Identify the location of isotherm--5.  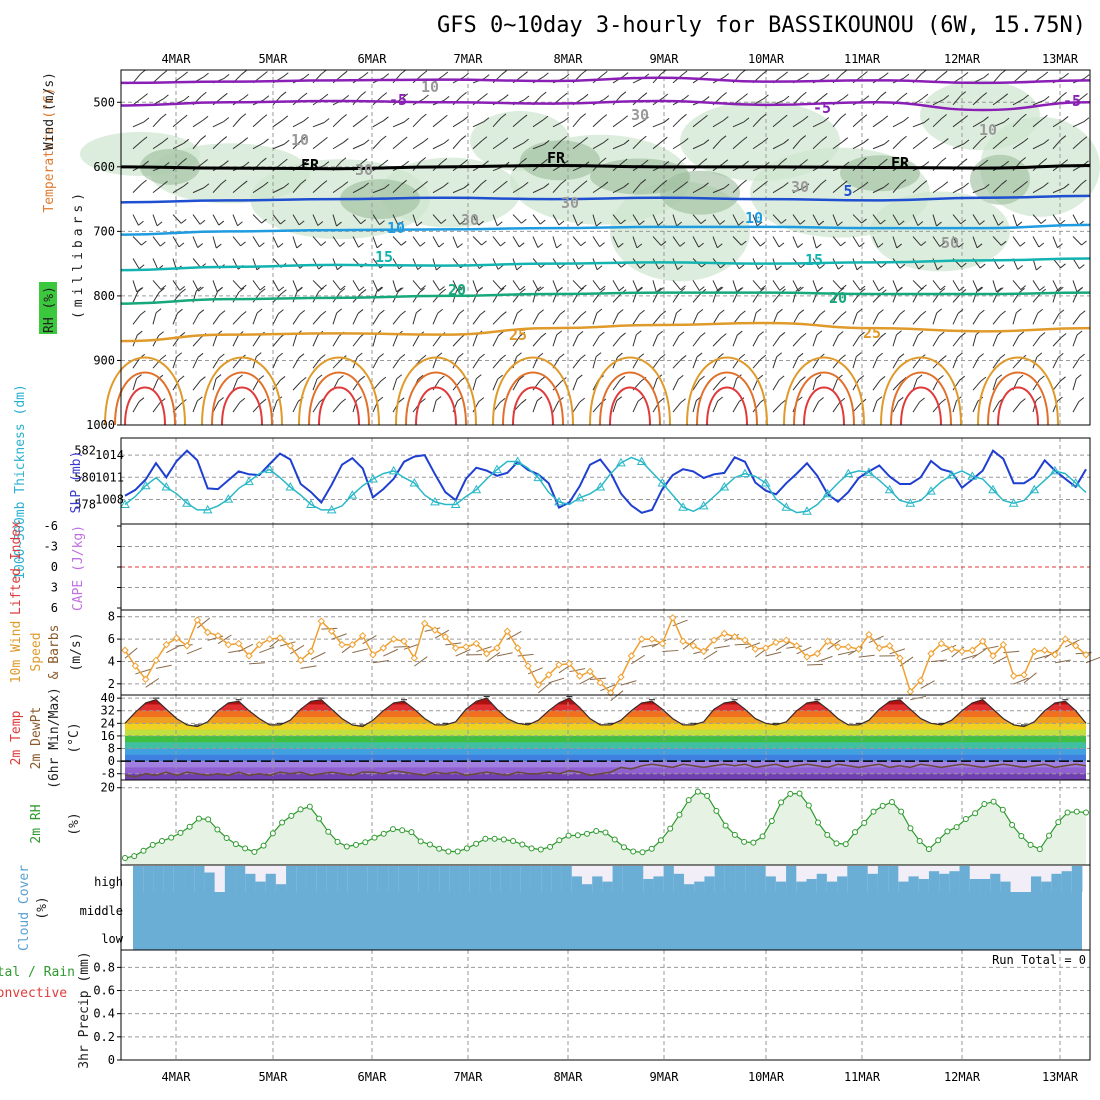
(605, 105).